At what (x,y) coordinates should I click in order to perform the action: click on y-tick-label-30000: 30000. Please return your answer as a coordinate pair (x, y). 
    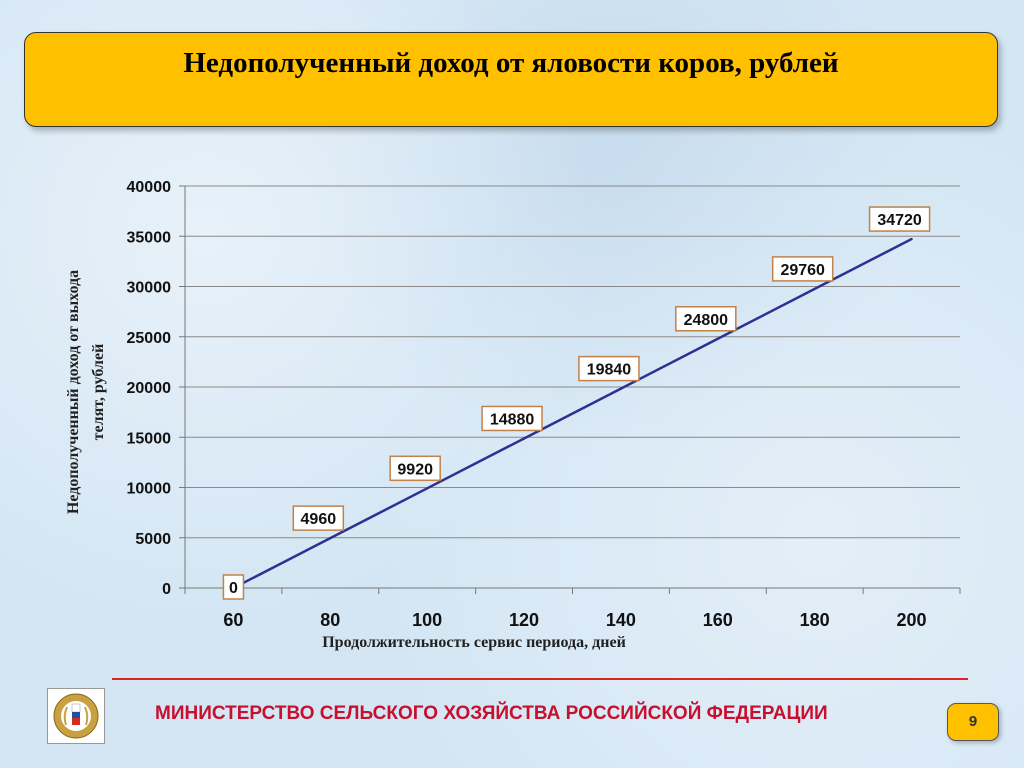
    Looking at the image, I should click on (149, 288).